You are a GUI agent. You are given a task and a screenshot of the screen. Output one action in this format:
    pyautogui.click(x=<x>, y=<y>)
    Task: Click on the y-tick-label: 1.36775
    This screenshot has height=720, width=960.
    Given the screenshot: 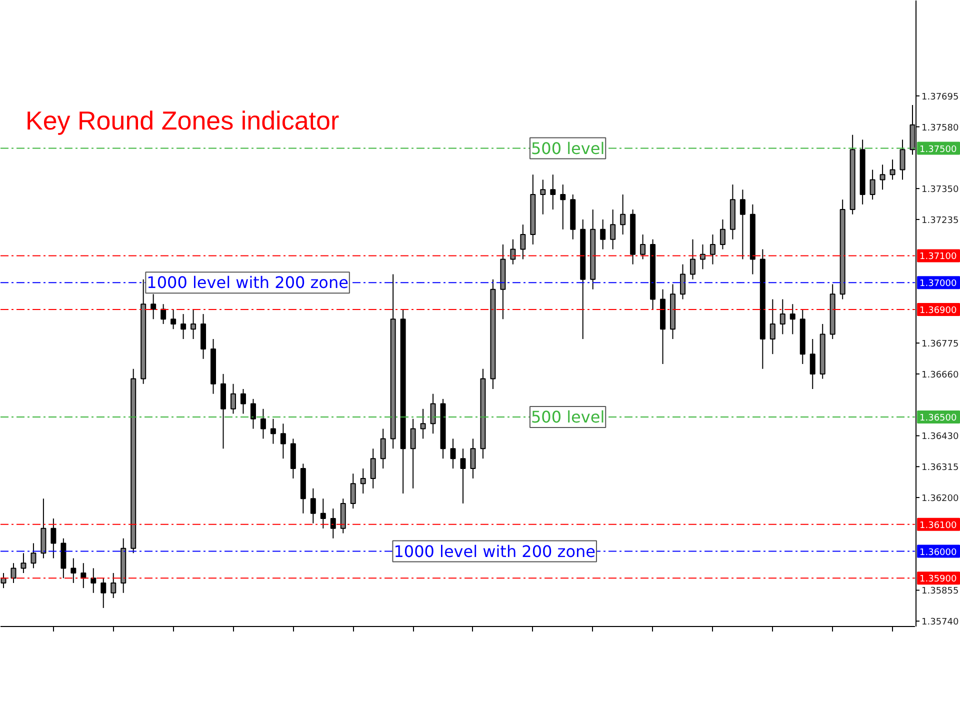 What is the action you would take?
    pyautogui.click(x=940, y=345)
    